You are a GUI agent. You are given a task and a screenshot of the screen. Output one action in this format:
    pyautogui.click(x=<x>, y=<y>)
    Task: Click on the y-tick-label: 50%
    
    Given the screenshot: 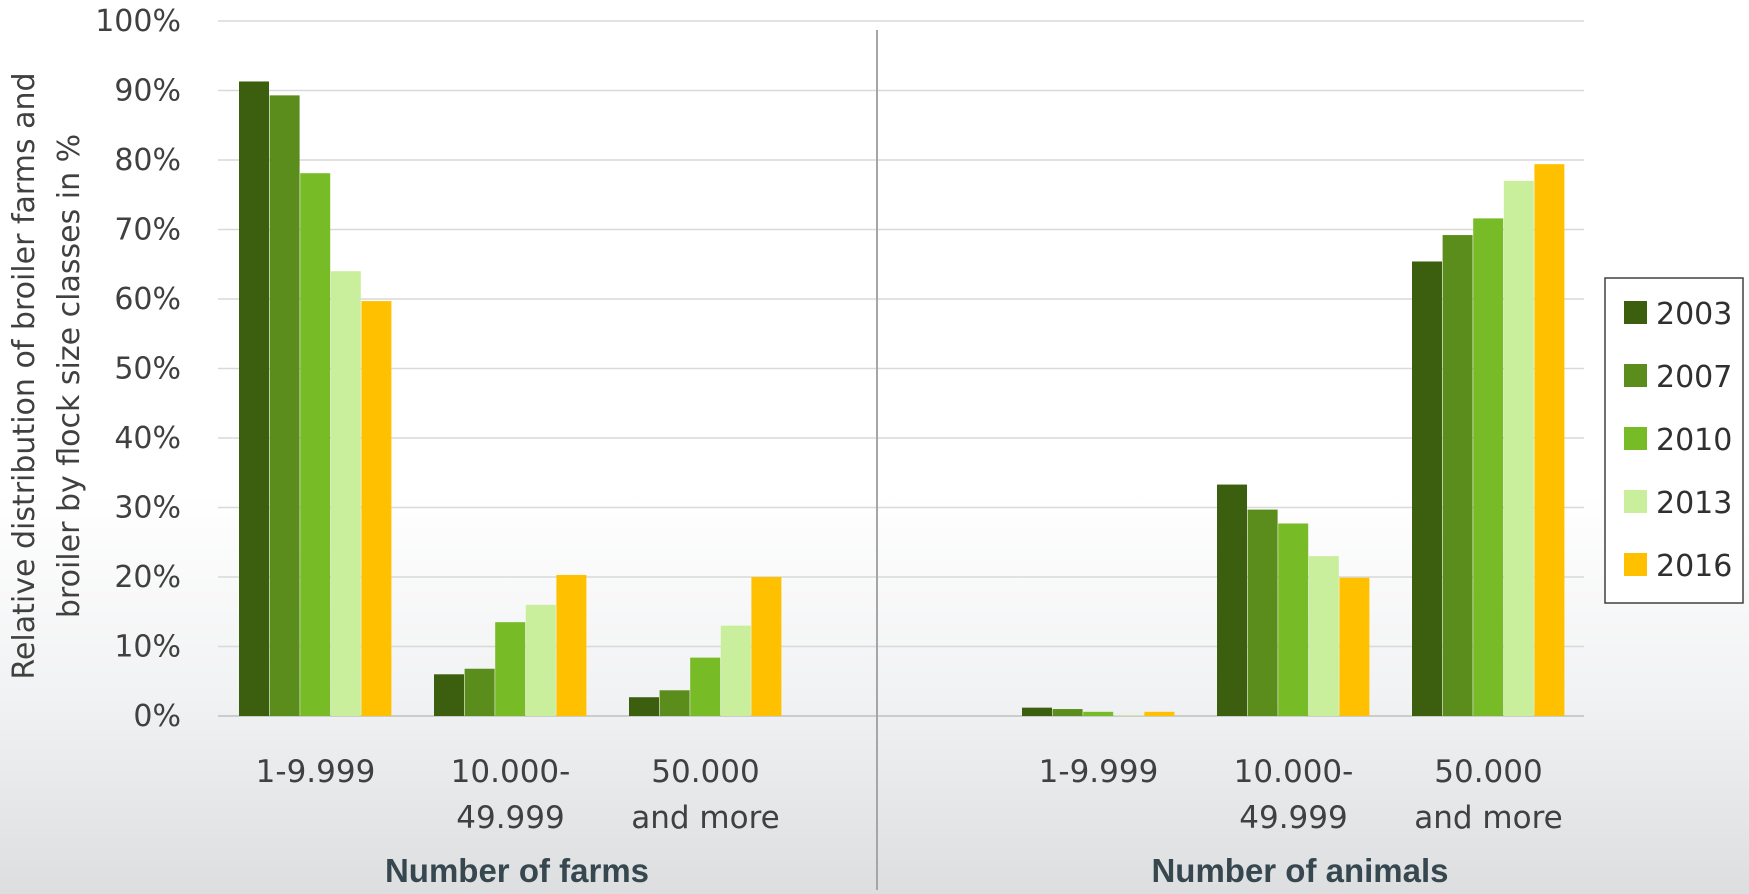 What is the action you would take?
    pyautogui.click(x=147, y=369)
    